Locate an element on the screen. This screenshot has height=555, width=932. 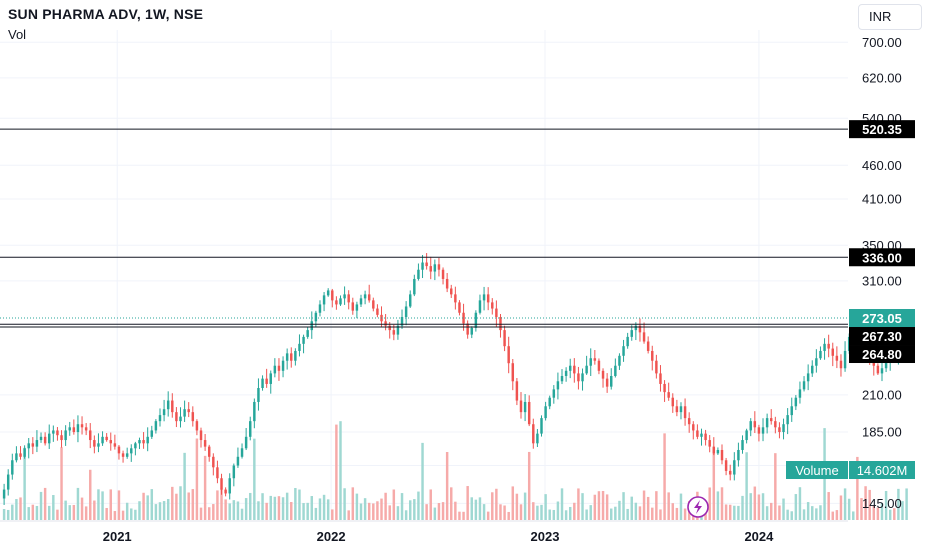
lightning-icon-bolt is located at coordinates (698, 507).